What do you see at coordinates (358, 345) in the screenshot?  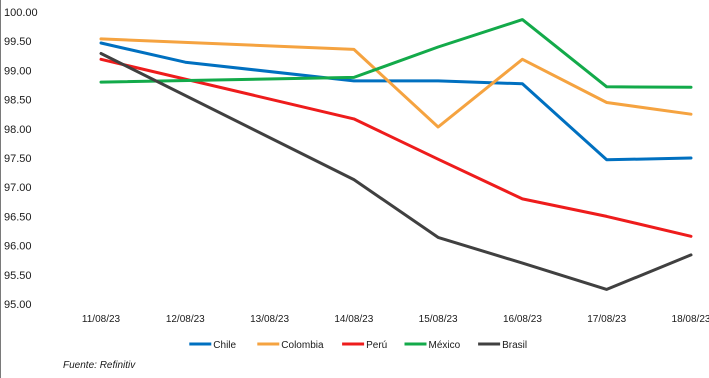 I see `legend: Chile Colombia Perú México Brasil` at bounding box center [358, 345].